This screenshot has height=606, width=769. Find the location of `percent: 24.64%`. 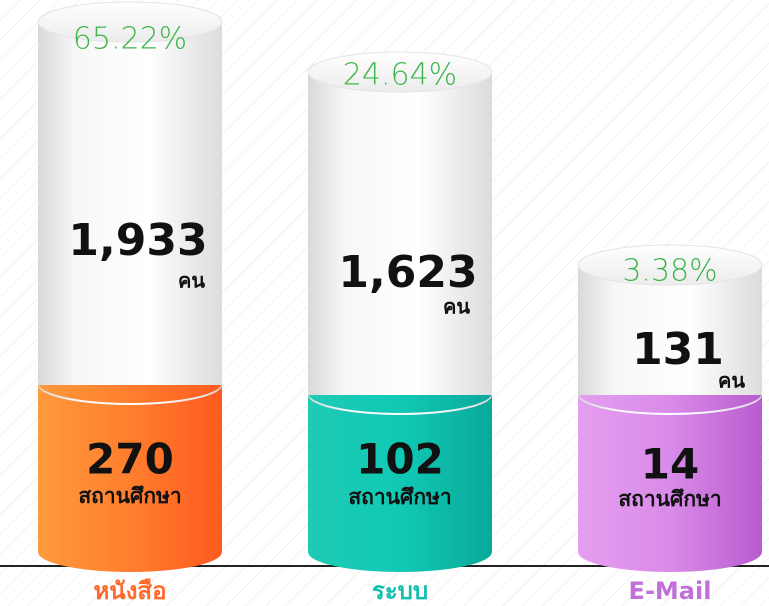

percent: 24.64% is located at coordinates (400, 75).